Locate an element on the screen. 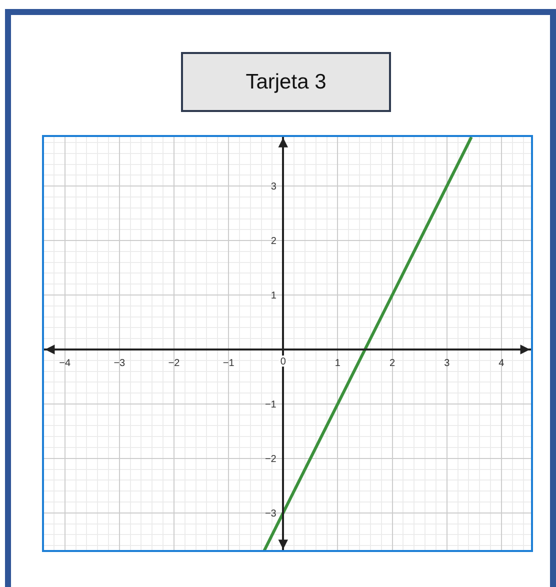 The image size is (556, 587). x-tick-label: 2 is located at coordinates (393, 364).